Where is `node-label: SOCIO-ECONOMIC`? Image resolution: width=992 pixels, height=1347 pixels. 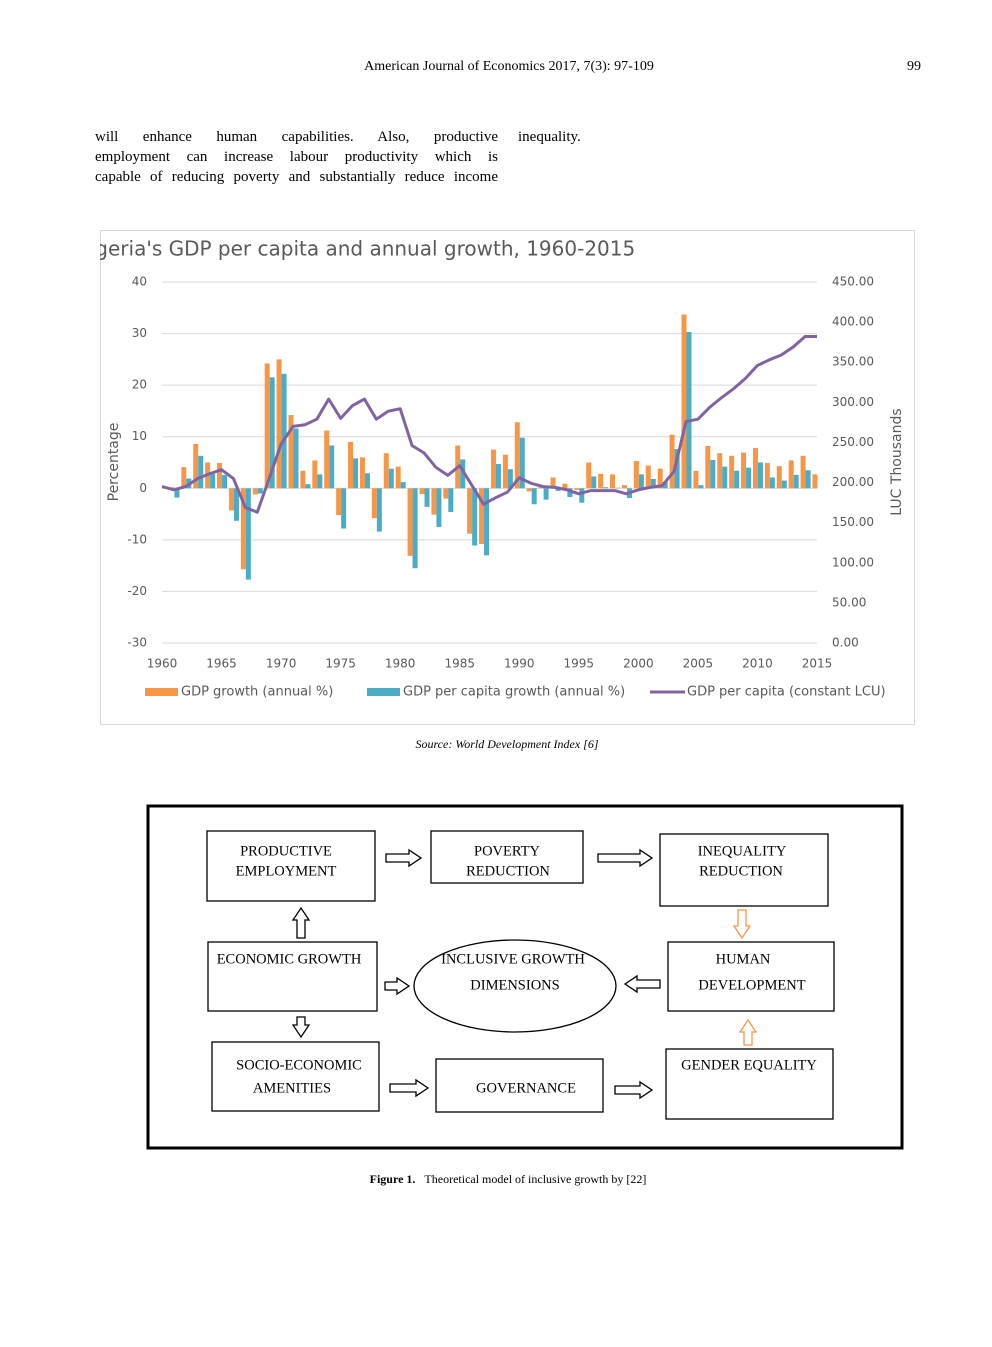
node-label: SOCIO-ECONOMIC is located at coordinates (299, 1065).